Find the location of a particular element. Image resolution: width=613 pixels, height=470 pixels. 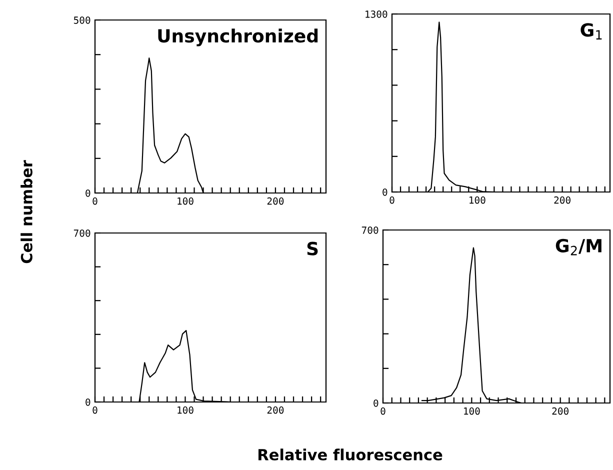

chart-title: Unsynchronized is located at coordinates (238, 37).